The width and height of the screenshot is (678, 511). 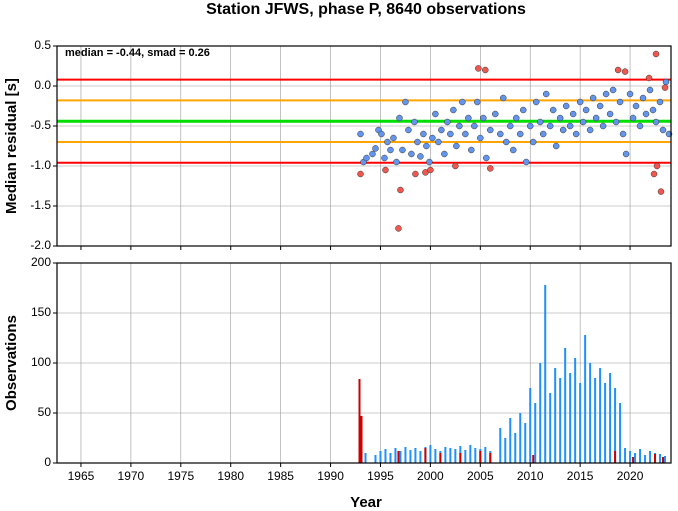 I want to click on y-tick-label: 100, so click(x=41, y=362).